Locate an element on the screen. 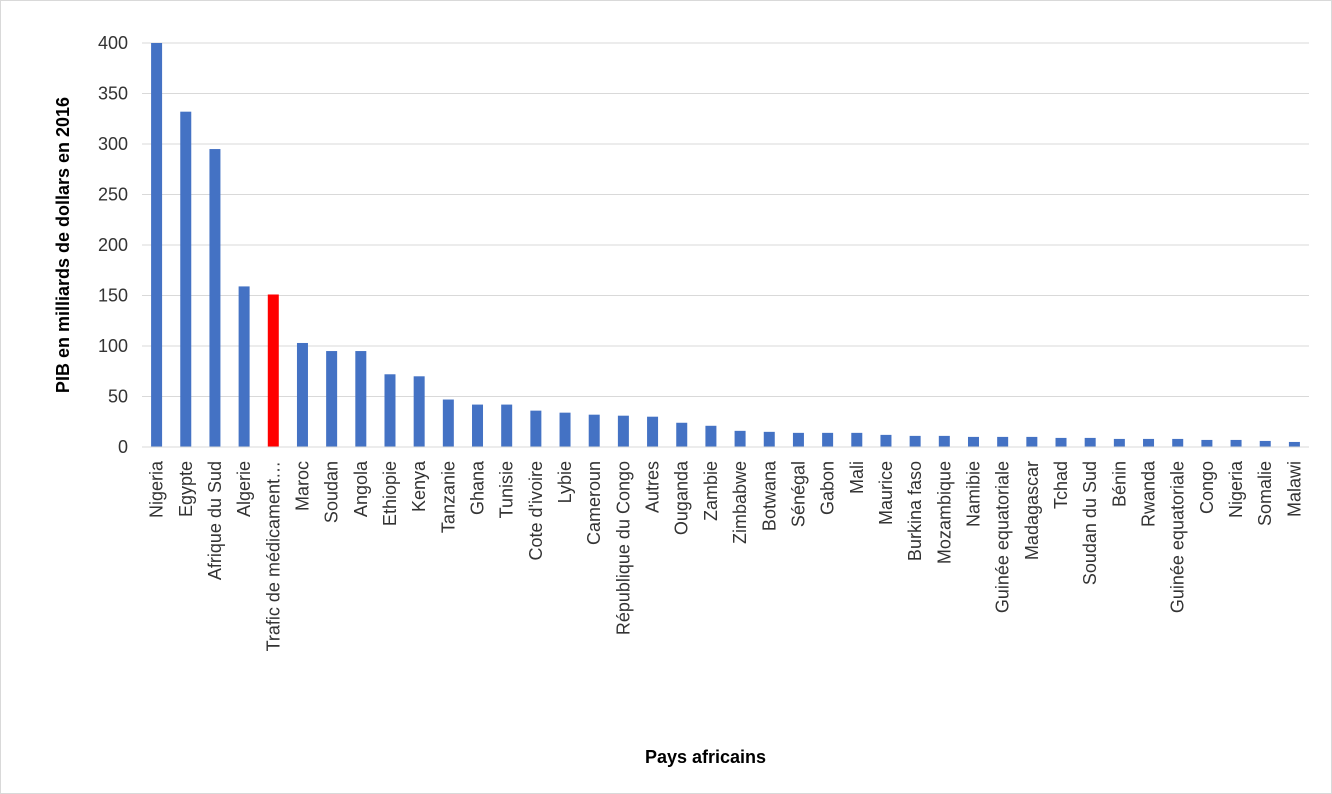 The image size is (1332, 794). x-tick-label: Mali is located at coordinates (857, 477).